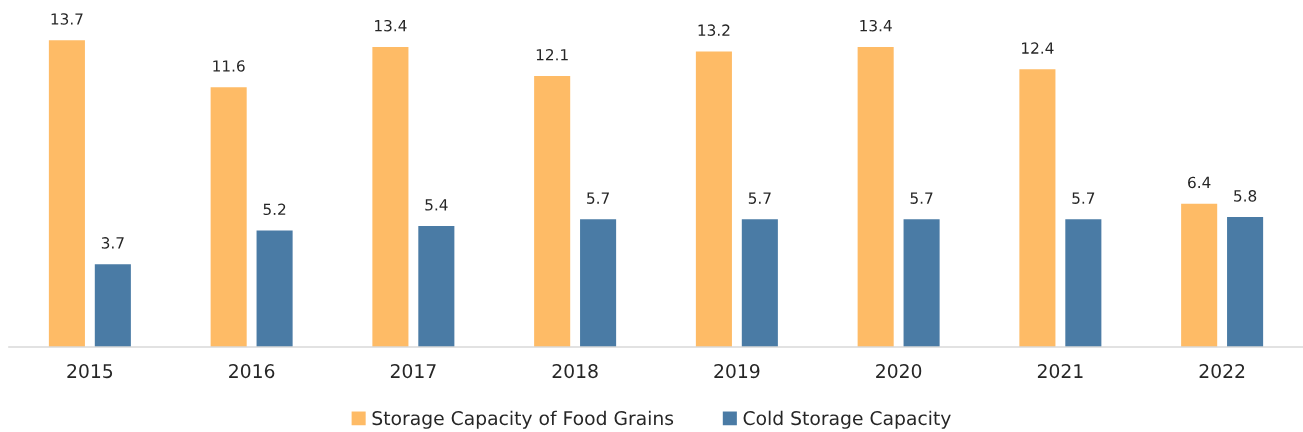  I want to click on x-tick-label: 2015, so click(90, 371).